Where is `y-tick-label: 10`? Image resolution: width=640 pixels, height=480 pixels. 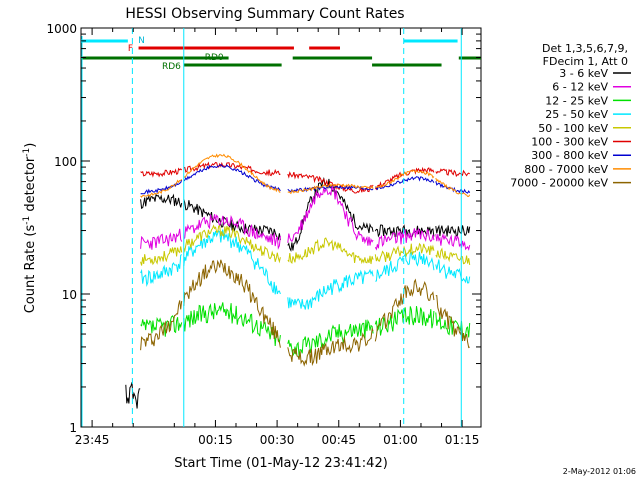
y-tick-label: 10 is located at coordinates (69, 295).